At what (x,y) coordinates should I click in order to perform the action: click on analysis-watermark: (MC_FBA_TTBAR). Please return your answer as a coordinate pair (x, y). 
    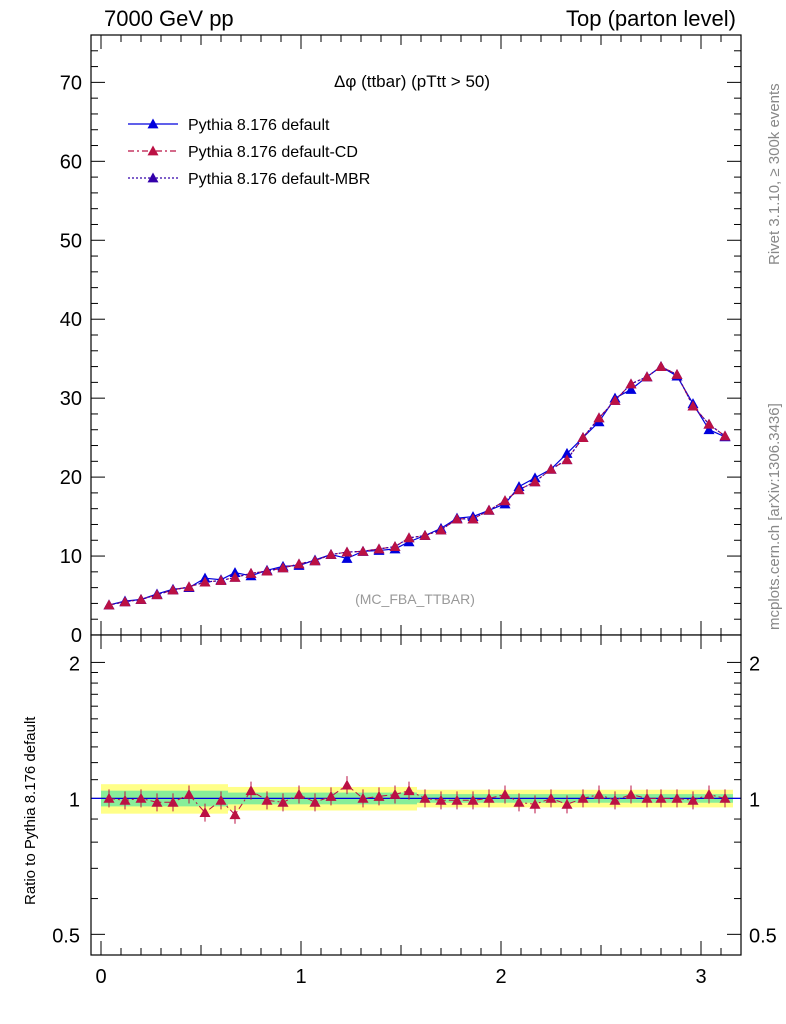
    Looking at the image, I should click on (415, 599).